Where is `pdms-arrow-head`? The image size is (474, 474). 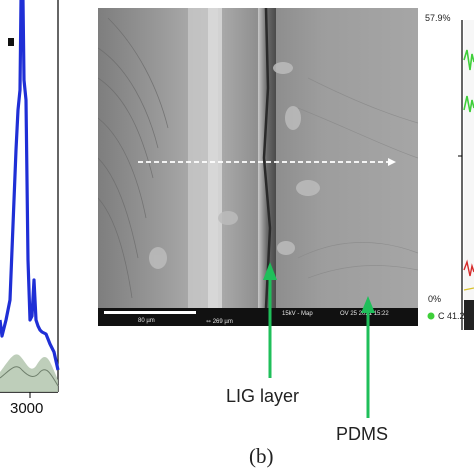 pdms-arrow-head is located at coordinates (368, 304).